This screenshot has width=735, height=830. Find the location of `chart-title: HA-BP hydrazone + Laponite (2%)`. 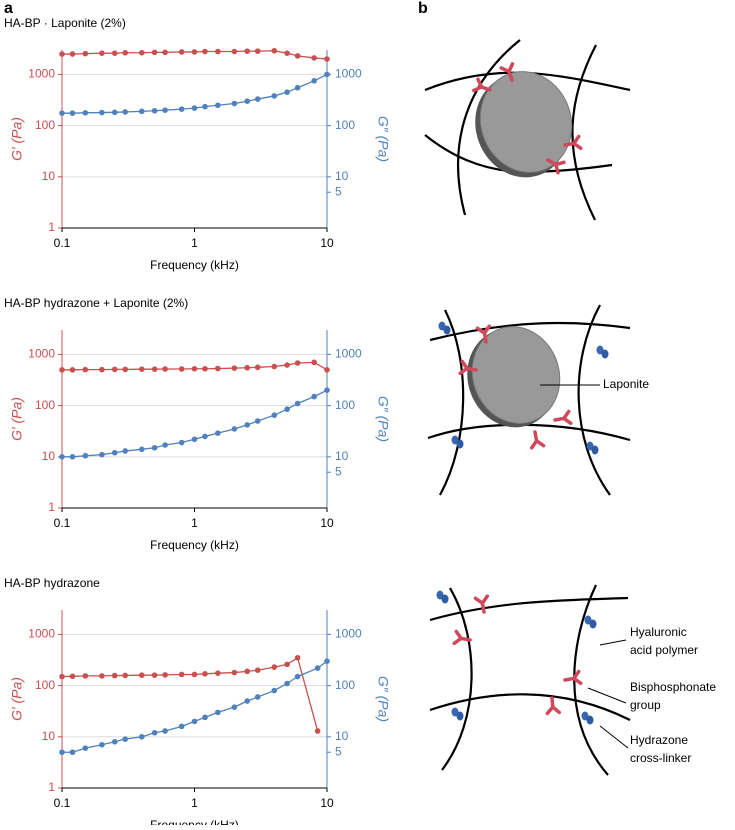

chart-title: HA-BP hydrazone + Laponite (2%) is located at coordinates (96, 303).